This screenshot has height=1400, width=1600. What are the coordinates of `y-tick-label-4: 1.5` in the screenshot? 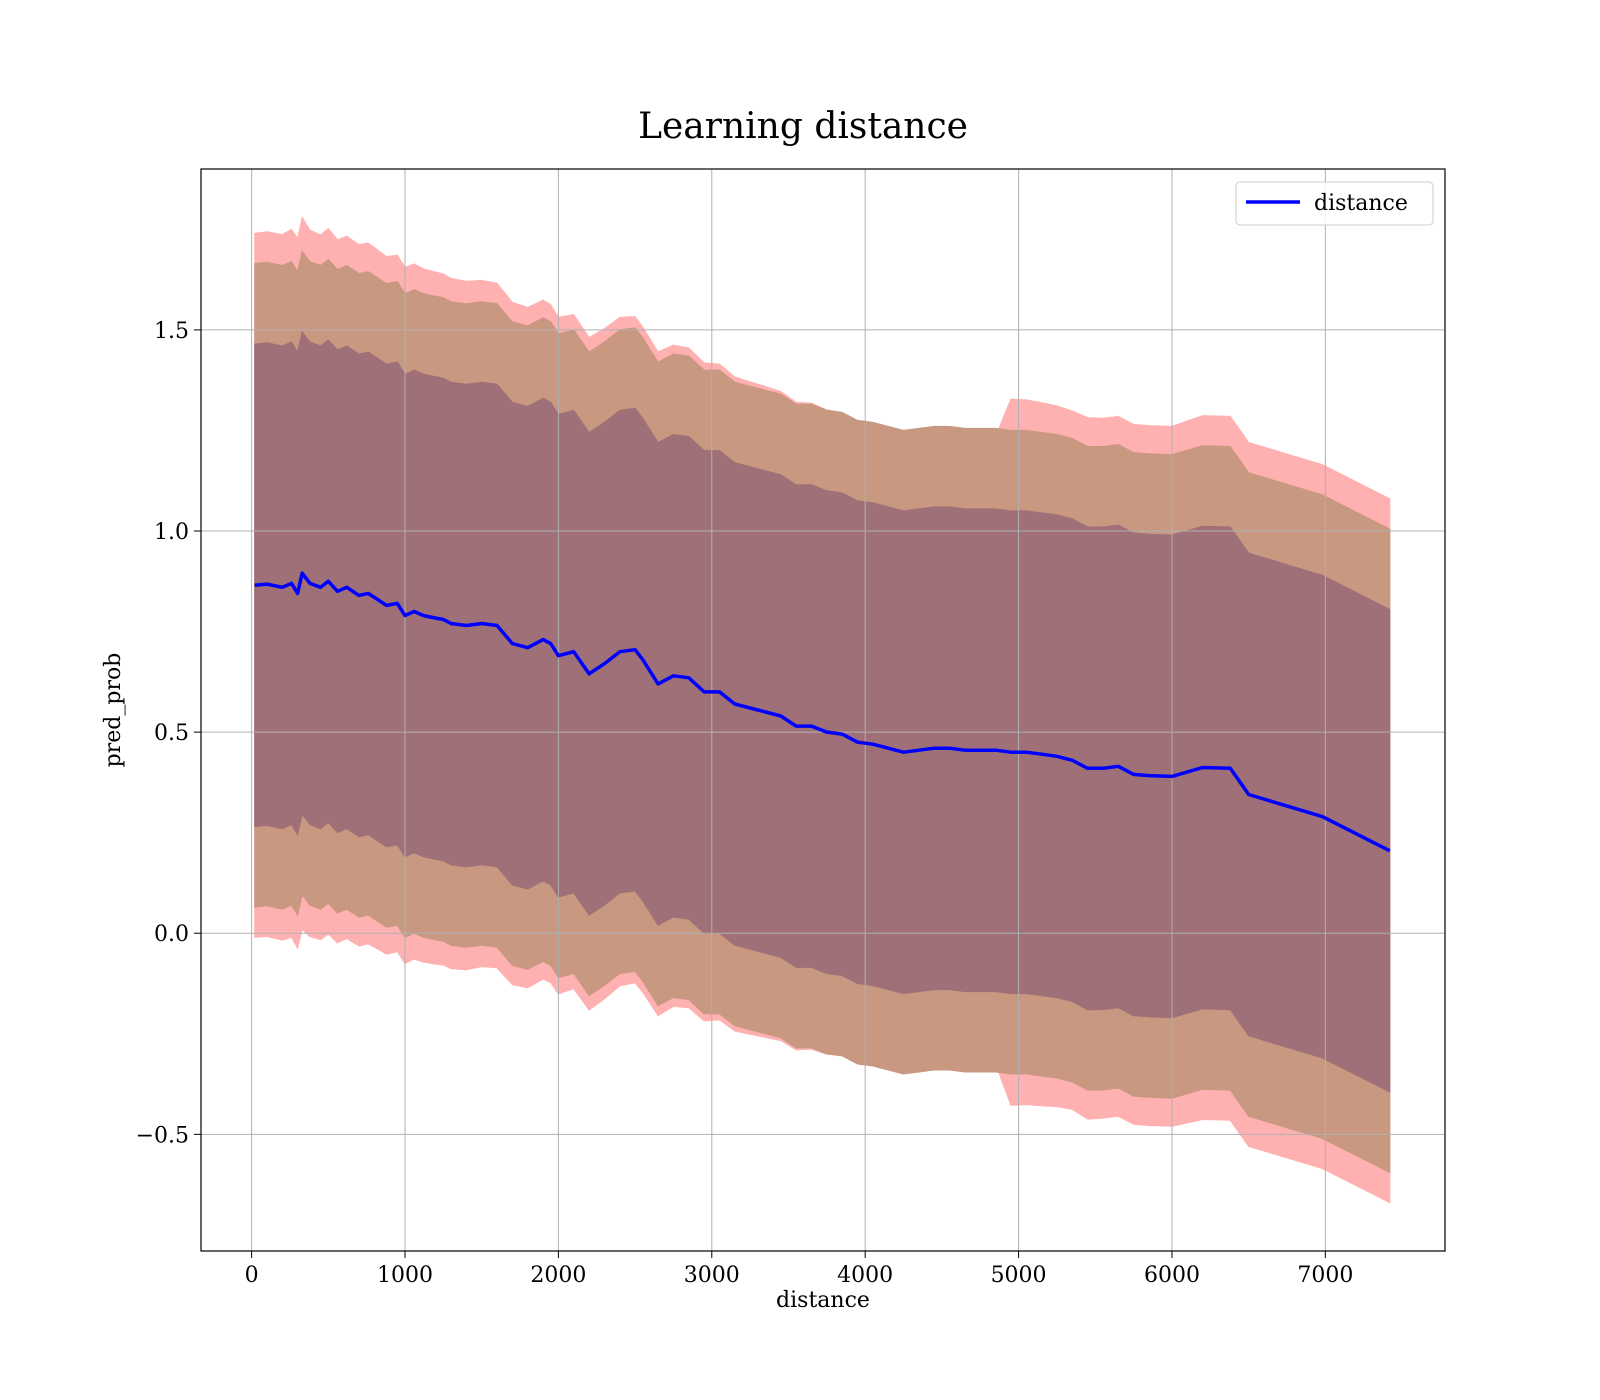 It's located at (171, 331).